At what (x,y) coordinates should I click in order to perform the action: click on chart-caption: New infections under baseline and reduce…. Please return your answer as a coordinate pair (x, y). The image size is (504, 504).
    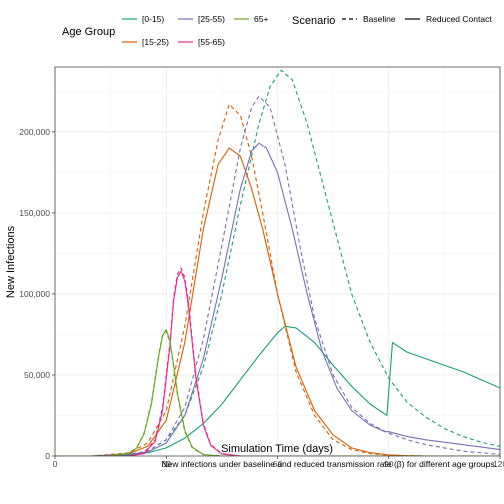
    Looking at the image, I should click on (329, 464).